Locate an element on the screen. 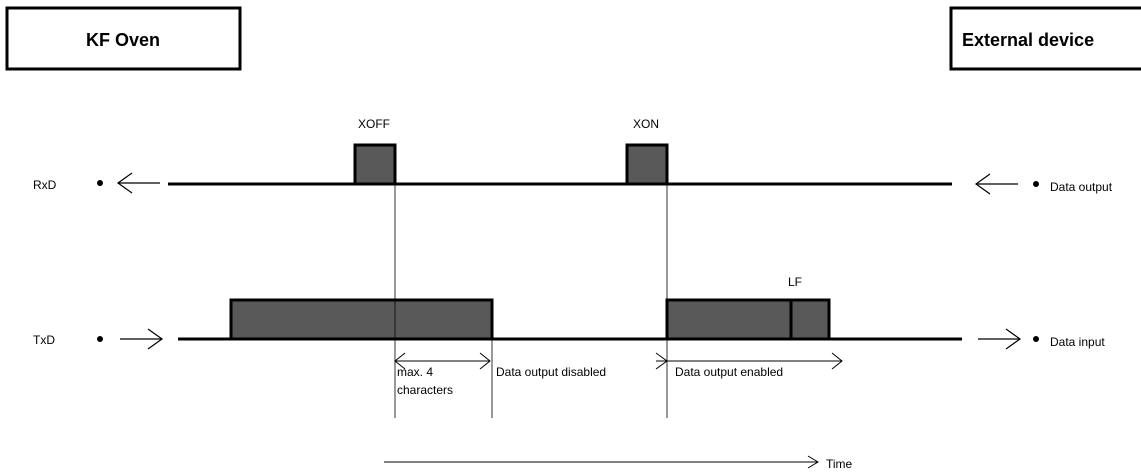 Image resolution: width=1141 pixels, height=474 pixels. xoff-label: XOFF is located at coordinates (374, 124).